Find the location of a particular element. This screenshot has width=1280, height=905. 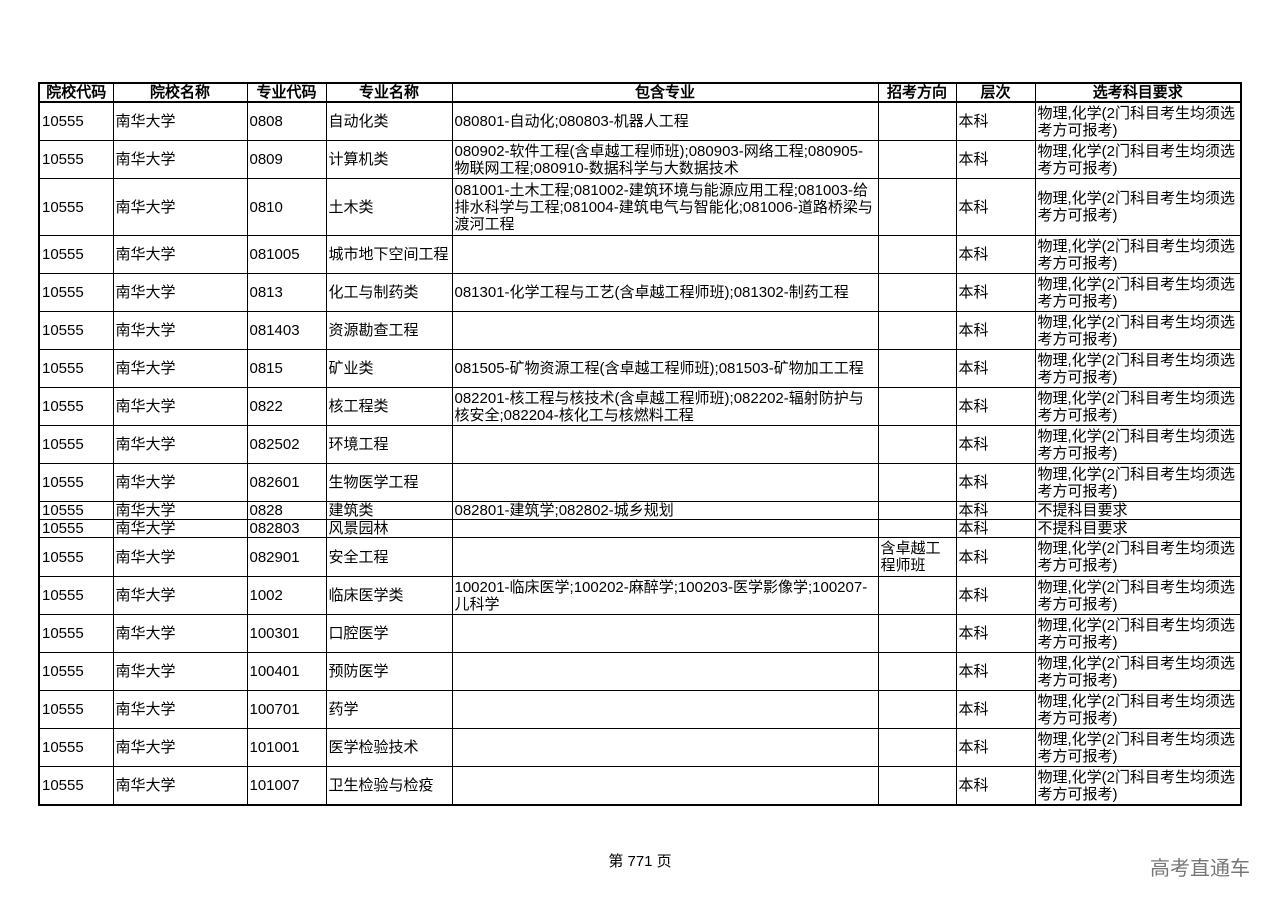

cell-major-code: 0828 is located at coordinates (286, 510).